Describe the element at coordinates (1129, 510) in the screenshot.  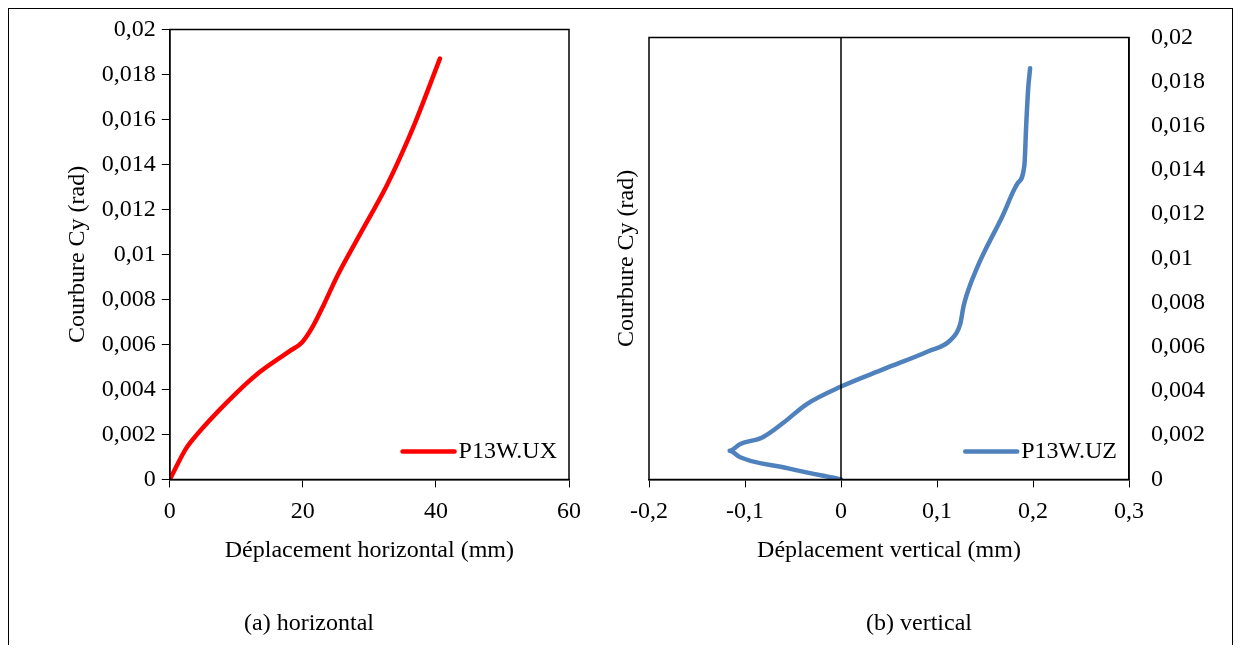
I see `x-tick-label: 0,3` at that location.